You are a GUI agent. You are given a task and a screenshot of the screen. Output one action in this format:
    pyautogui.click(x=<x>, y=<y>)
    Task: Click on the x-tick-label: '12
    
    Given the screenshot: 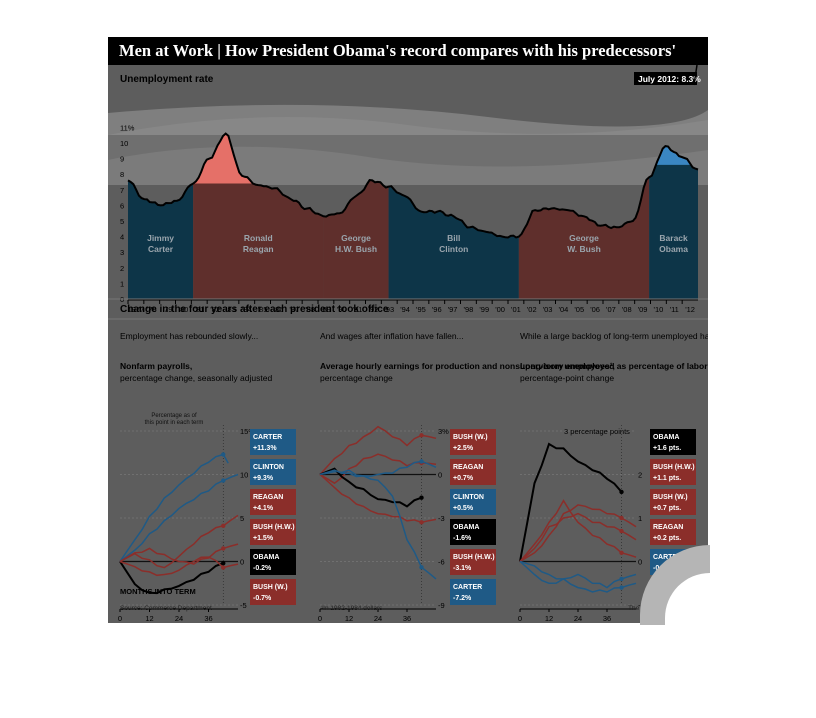 What is the action you would take?
    pyautogui.click(x=690, y=309)
    